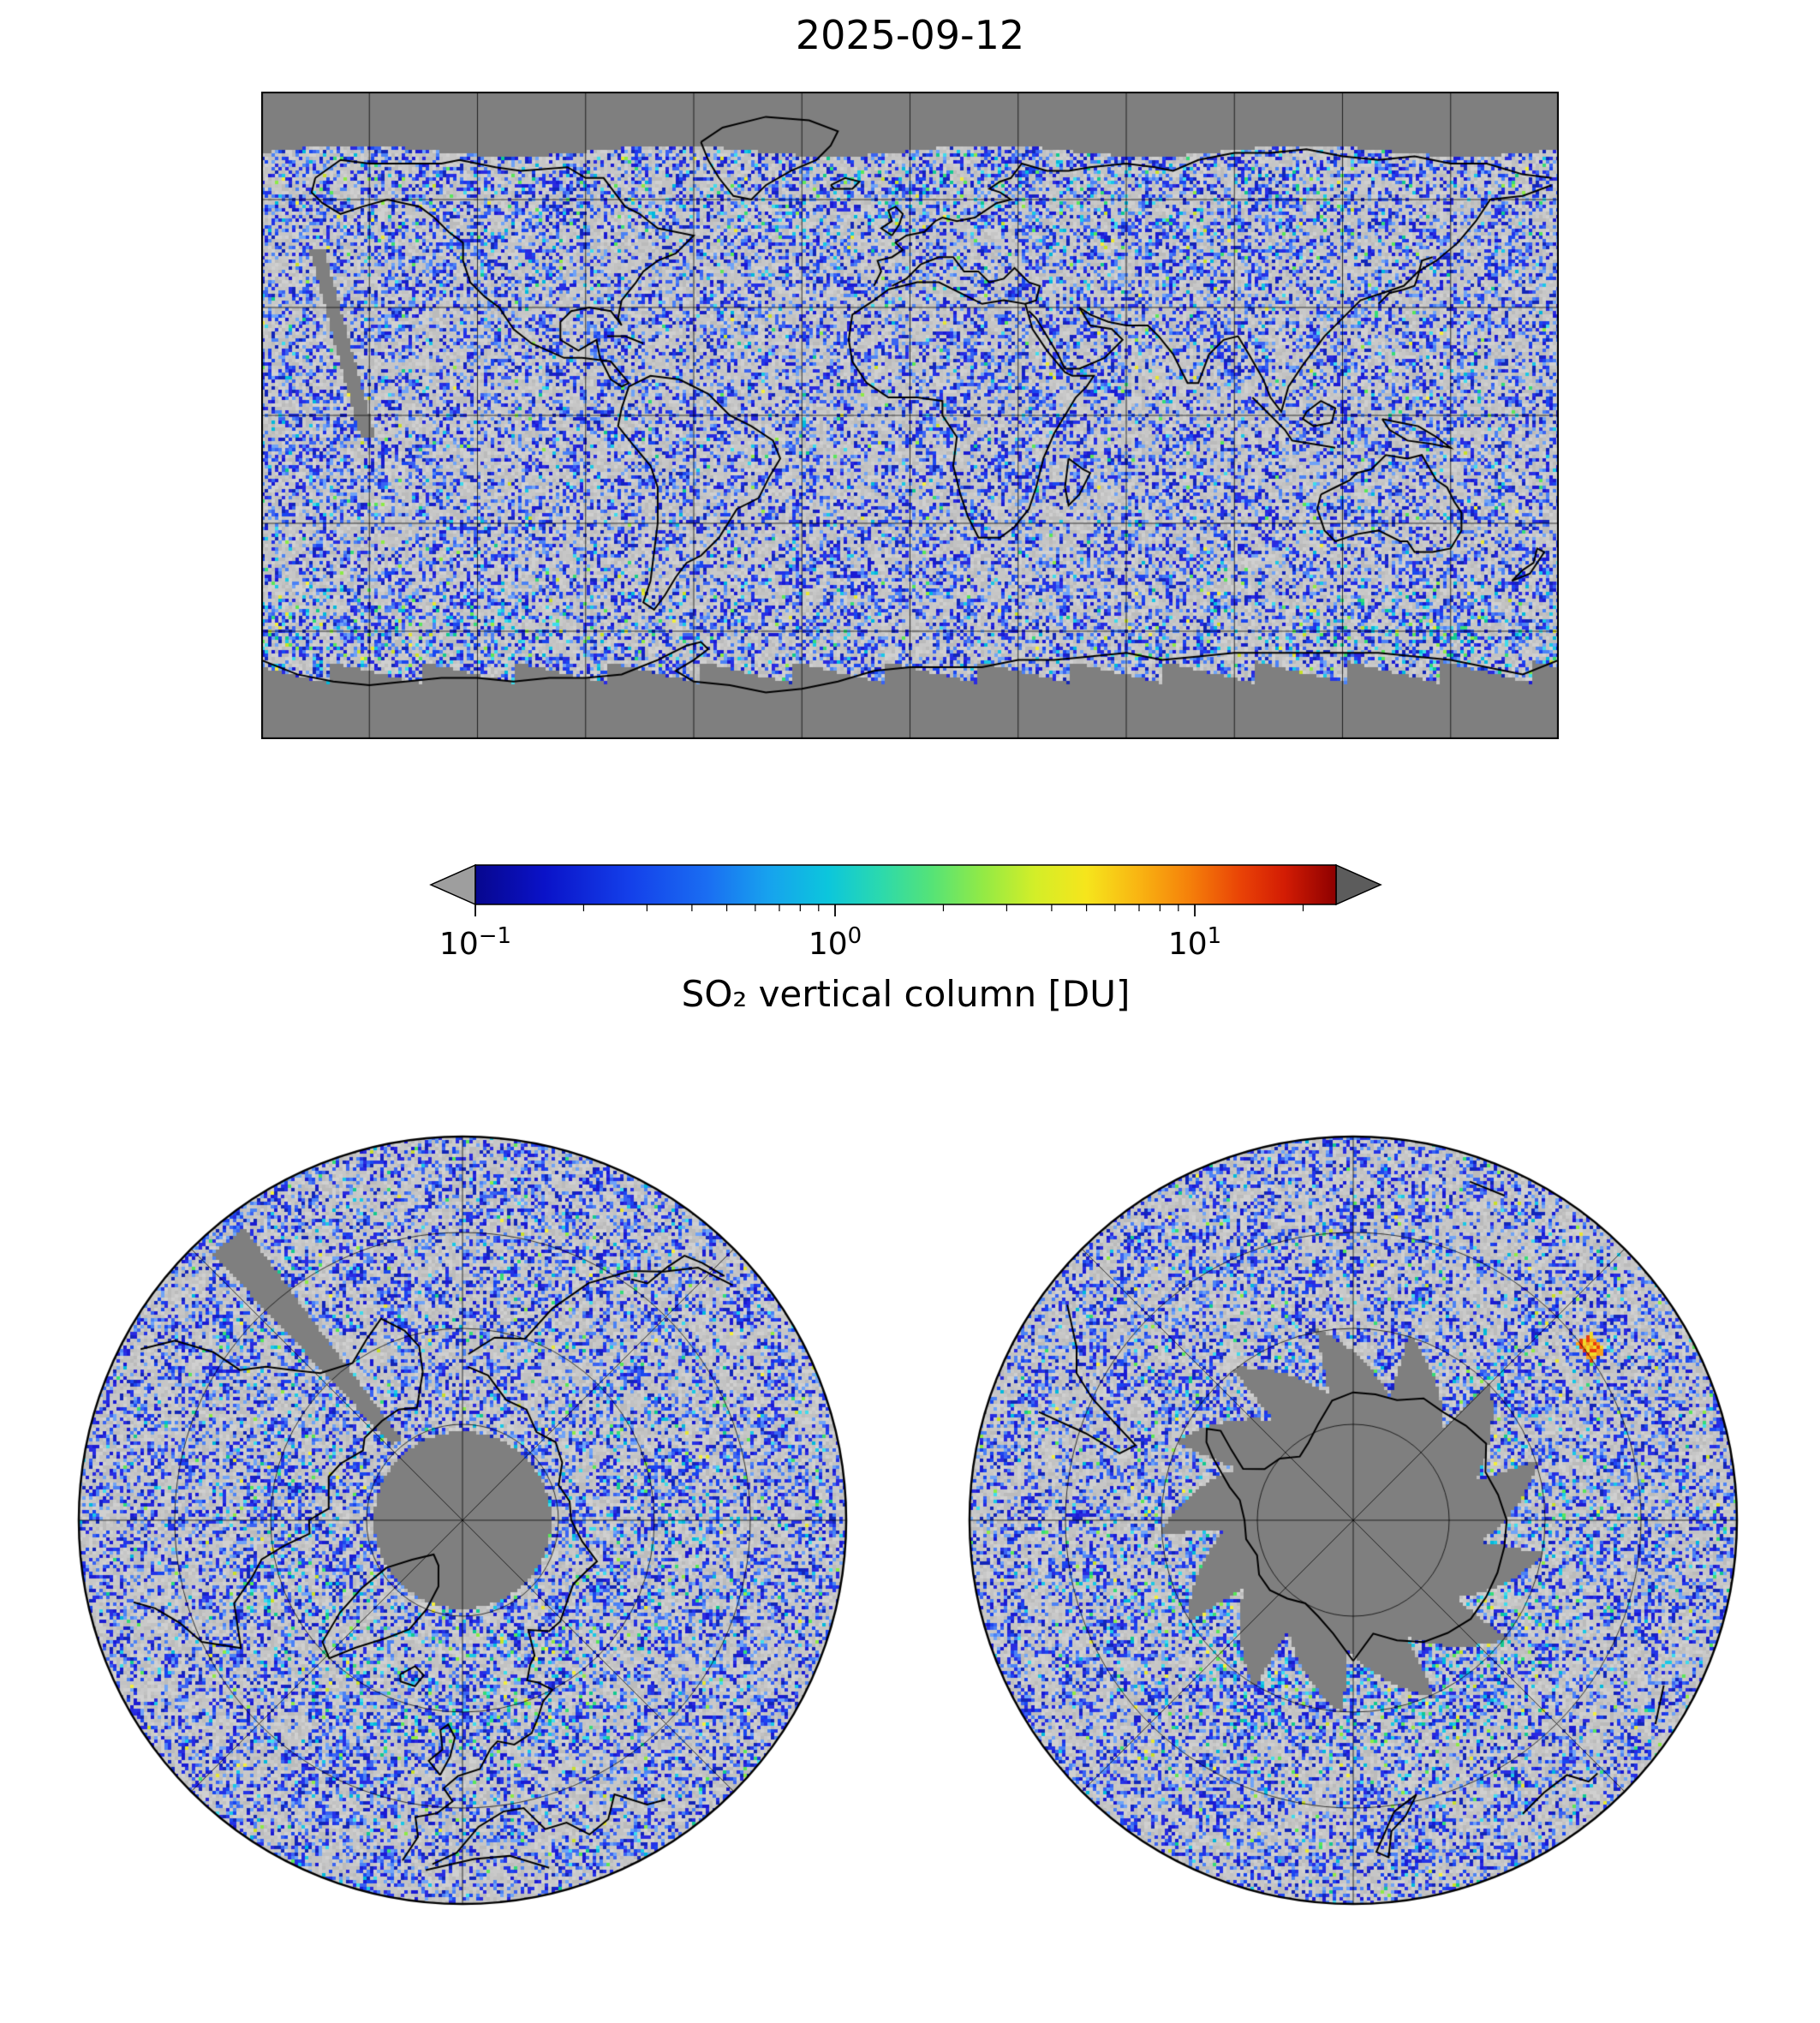 The height and width of the screenshot is (2023, 1820). Describe the element at coordinates (906, 994) in the screenshot. I see `colorbar-axis-label: SO₂ vertical column [DU]` at that location.